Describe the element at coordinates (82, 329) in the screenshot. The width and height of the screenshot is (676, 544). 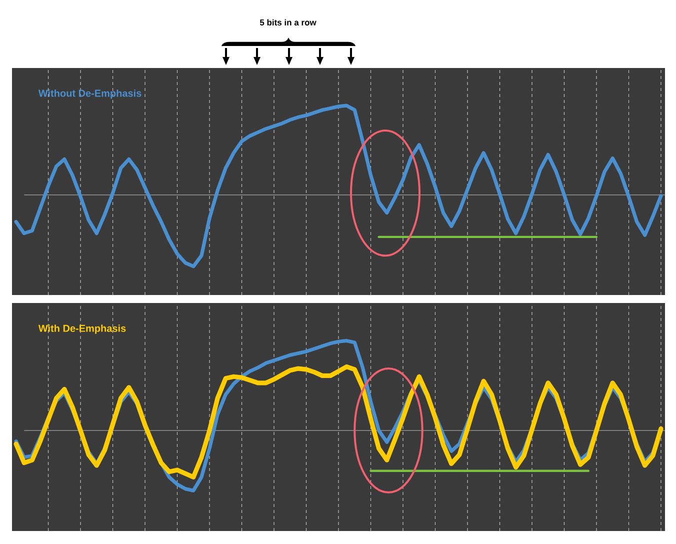
I see `text: With De-Emphasis` at that location.